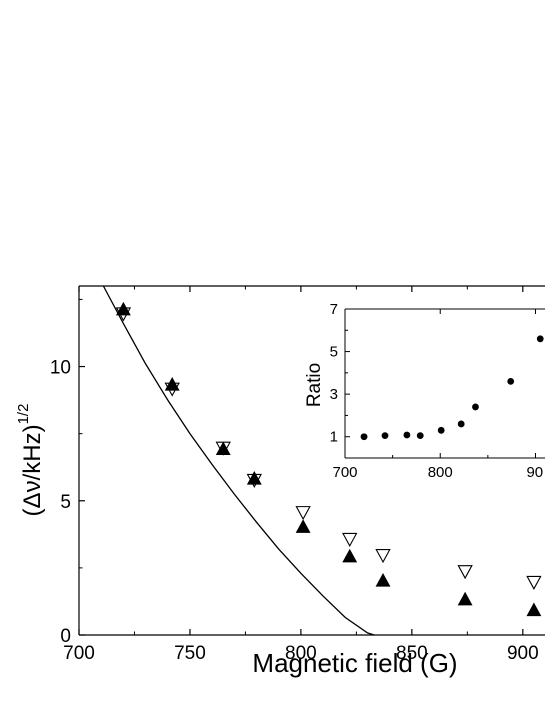 The height and width of the screenshot is (705, 545). I want to click on inset-y-axis-label: Ratio, so click(314, 385).